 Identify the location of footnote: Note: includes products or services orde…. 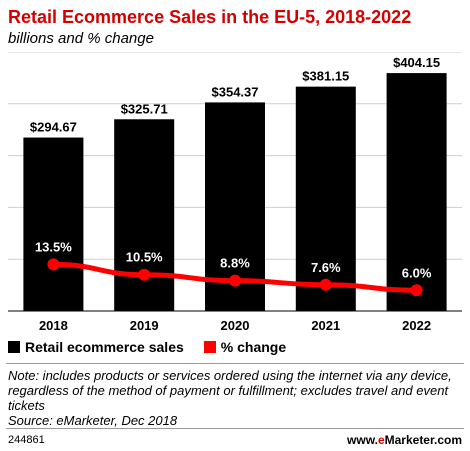
(235, 398).